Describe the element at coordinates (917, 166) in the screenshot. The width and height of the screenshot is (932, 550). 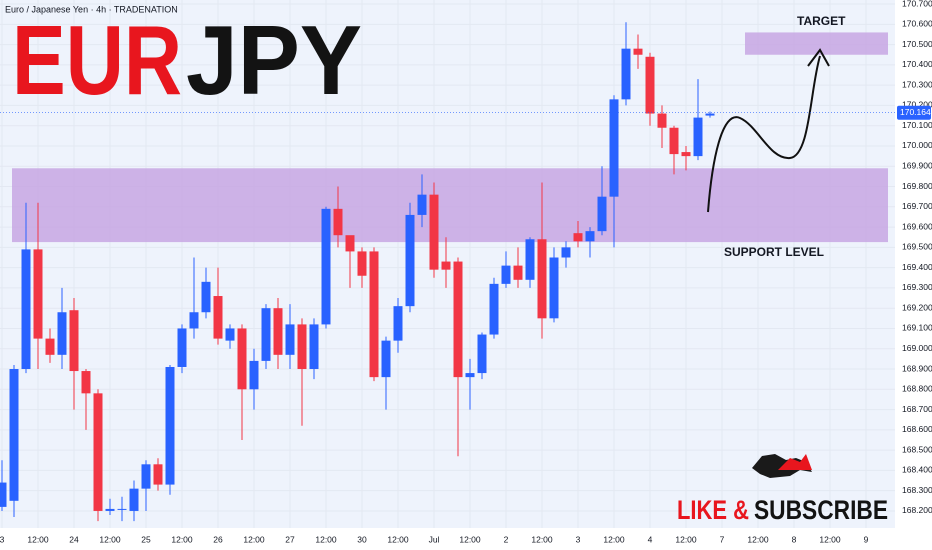
I see `y-tick-label: 169.900` at that location.